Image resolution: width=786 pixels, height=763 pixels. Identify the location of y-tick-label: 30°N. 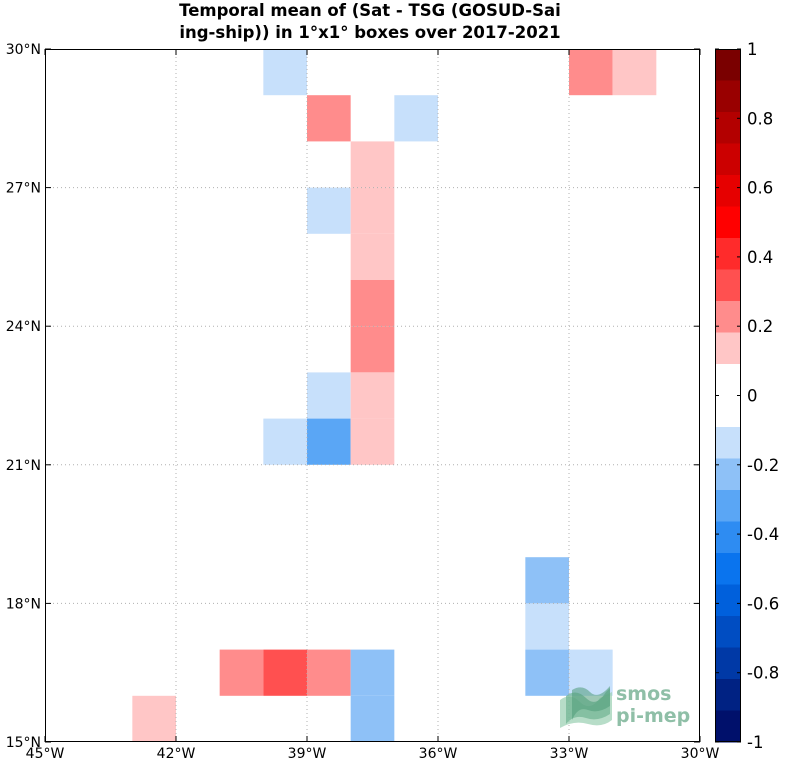
(23, 50).